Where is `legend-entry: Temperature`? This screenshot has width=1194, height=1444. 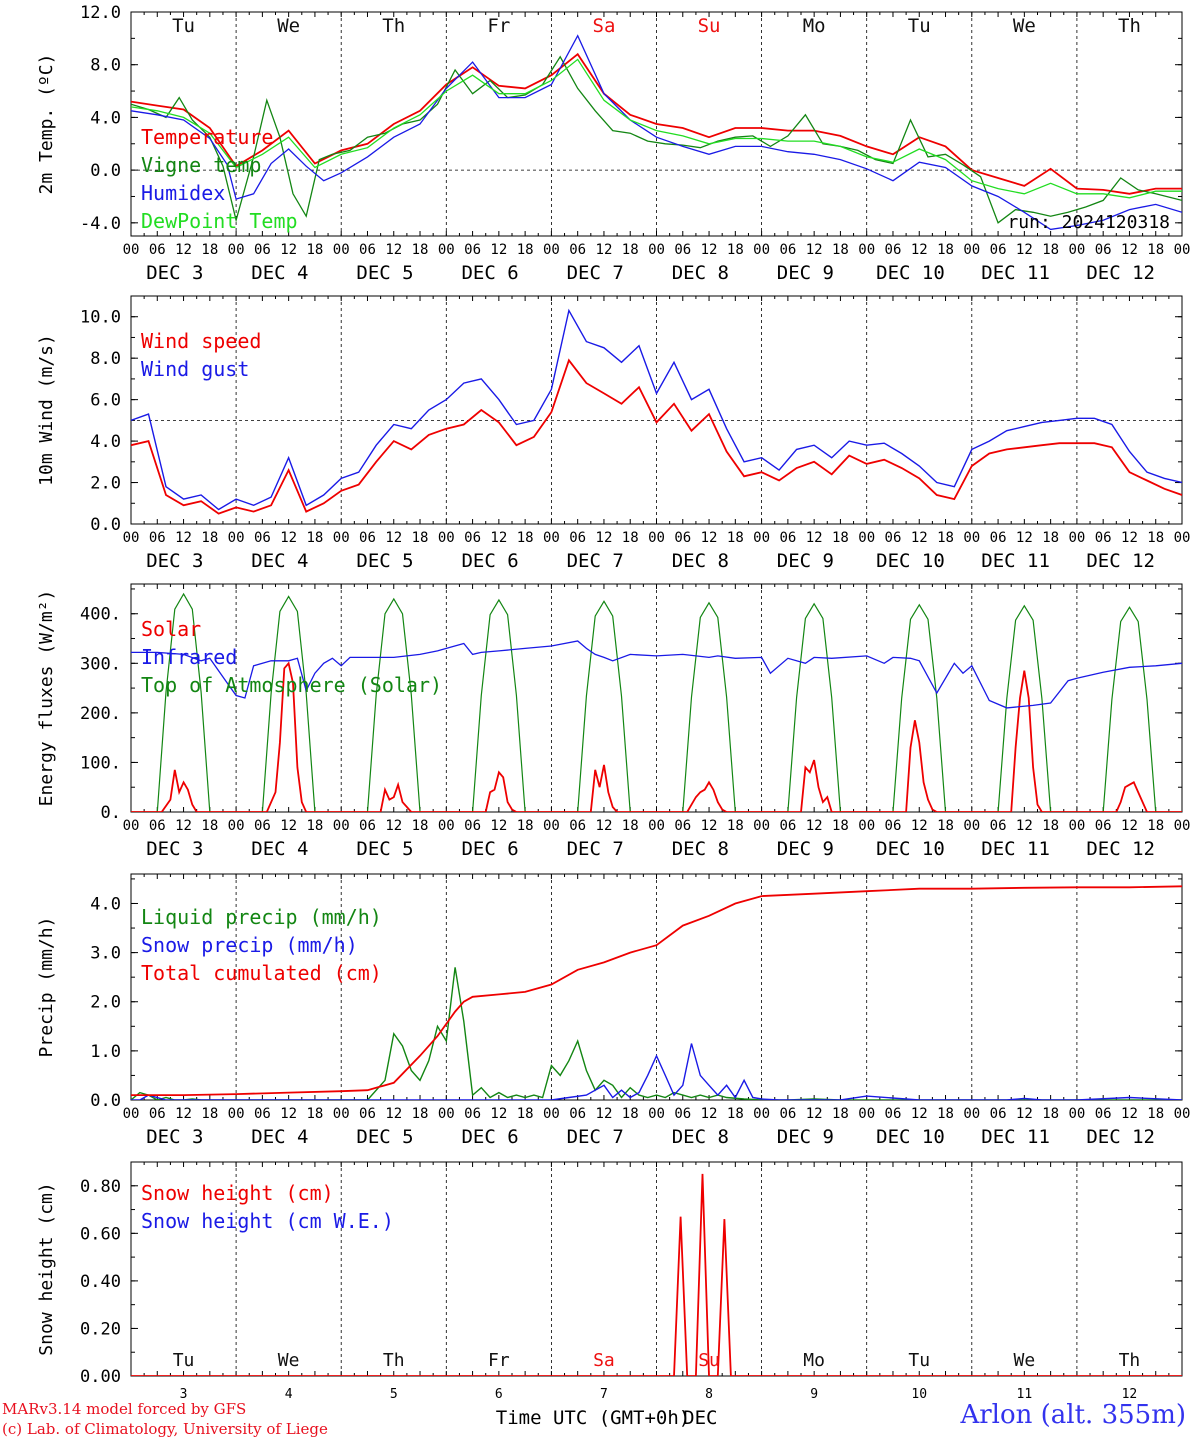
legend-entry: Temperature is located at coordinates (207, 137).